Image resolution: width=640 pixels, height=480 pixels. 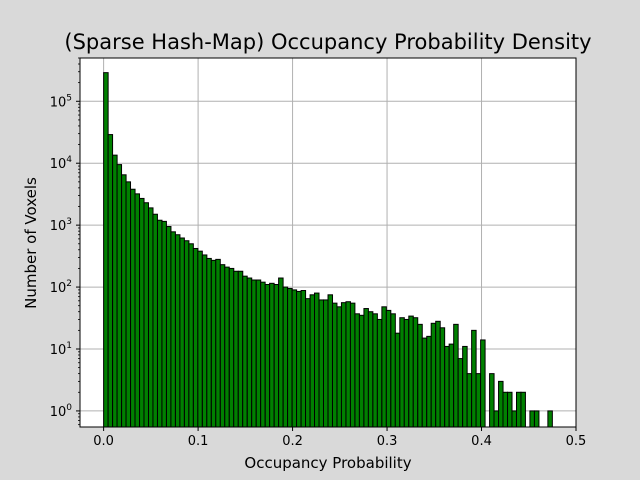 What do you see at coordinates (327, 463) in the screenshot?
I see `x-axis-label: Occupancy Probability` at bounding box center [327, 463].